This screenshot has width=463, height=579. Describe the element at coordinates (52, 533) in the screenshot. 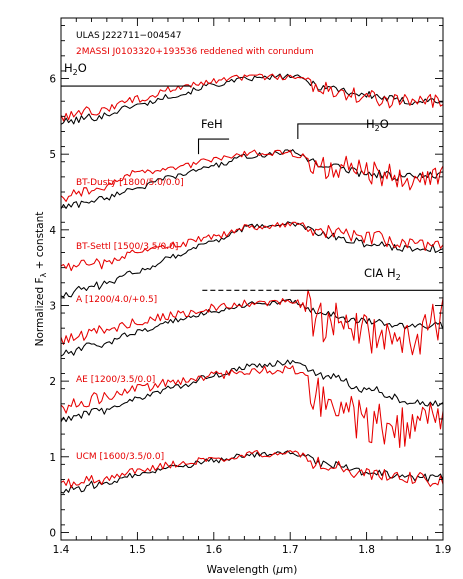

I see `y-tick-label: 0` at that location.